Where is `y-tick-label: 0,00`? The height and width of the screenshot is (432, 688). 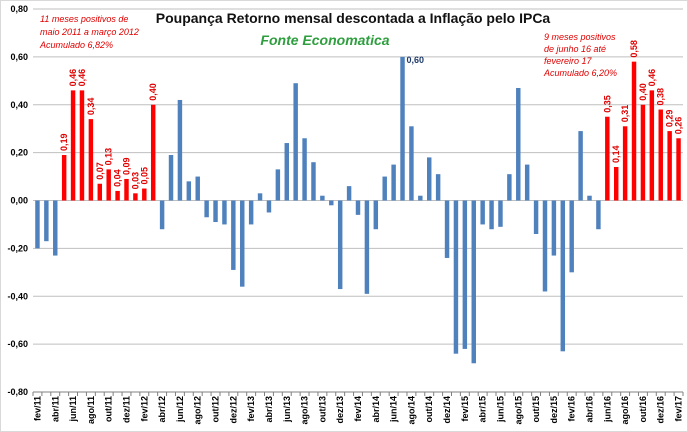 y-tick-label: 0,00 is located at coordinates (19, 201).